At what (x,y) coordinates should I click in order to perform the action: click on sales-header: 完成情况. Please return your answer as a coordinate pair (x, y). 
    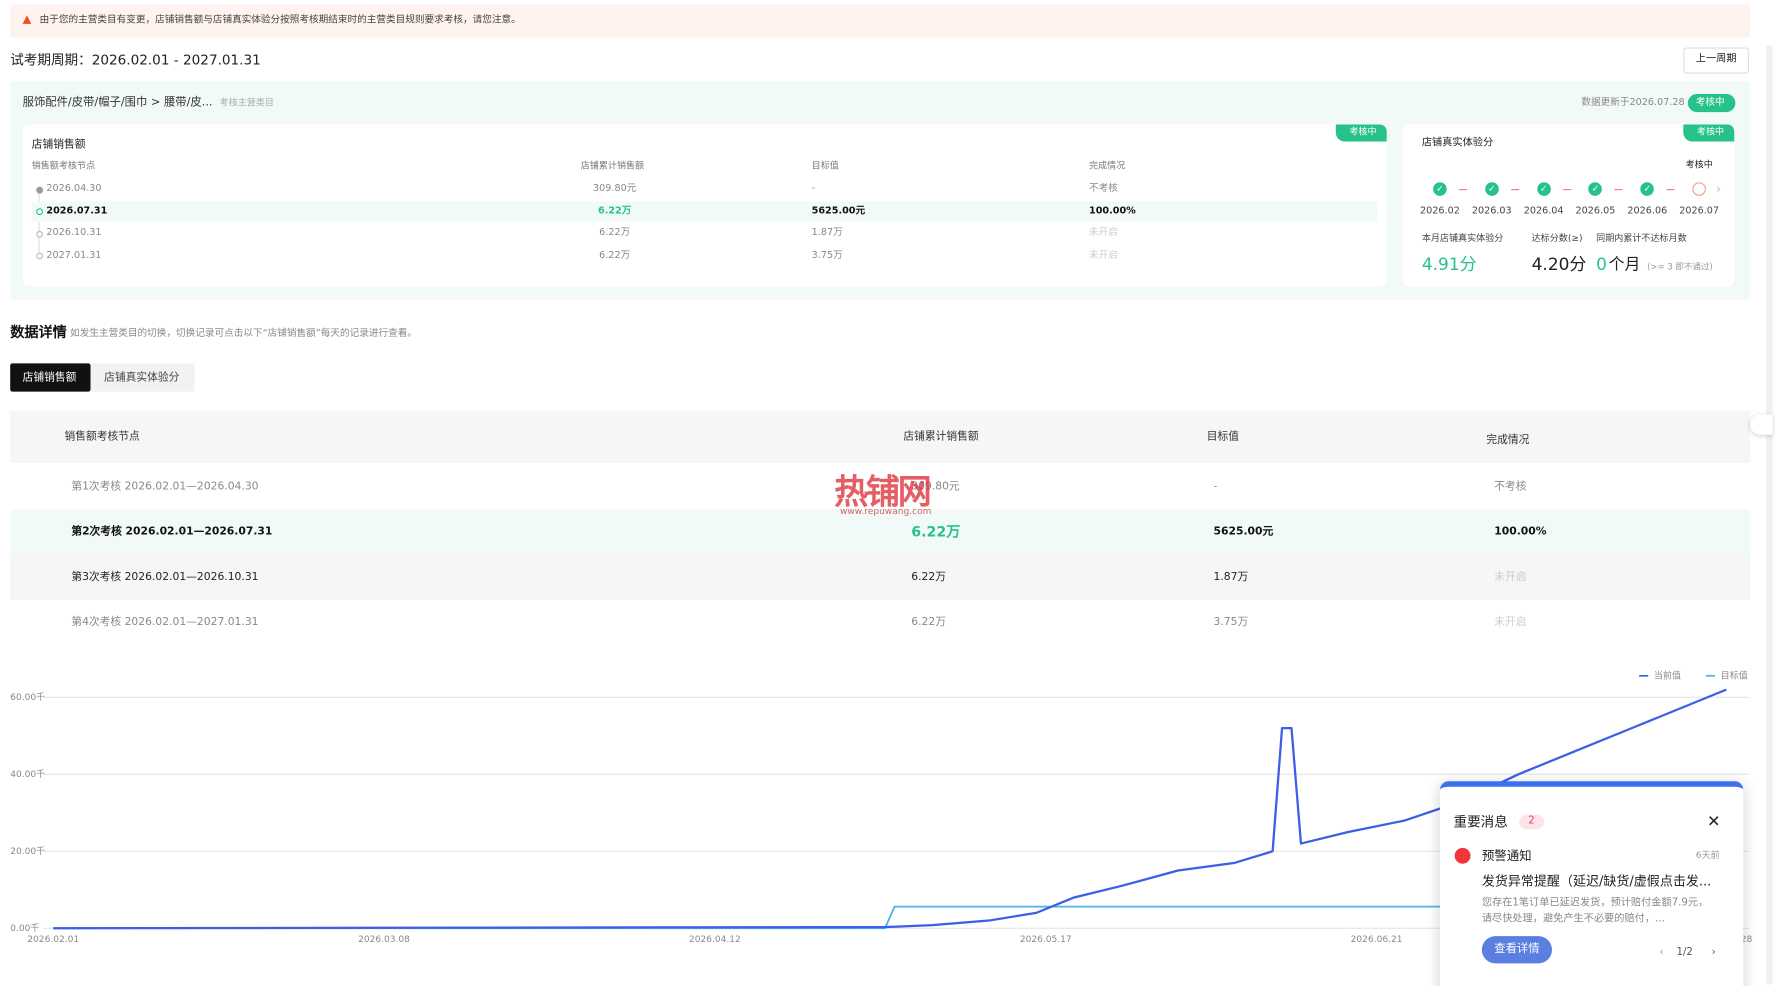
    Looking at the image, I should click on (1107, 165).